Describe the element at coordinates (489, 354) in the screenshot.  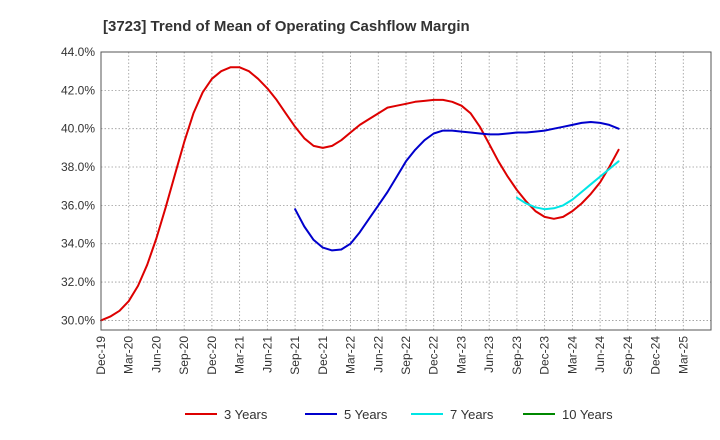
I see `x-tick-label: Jun-23` at that location.